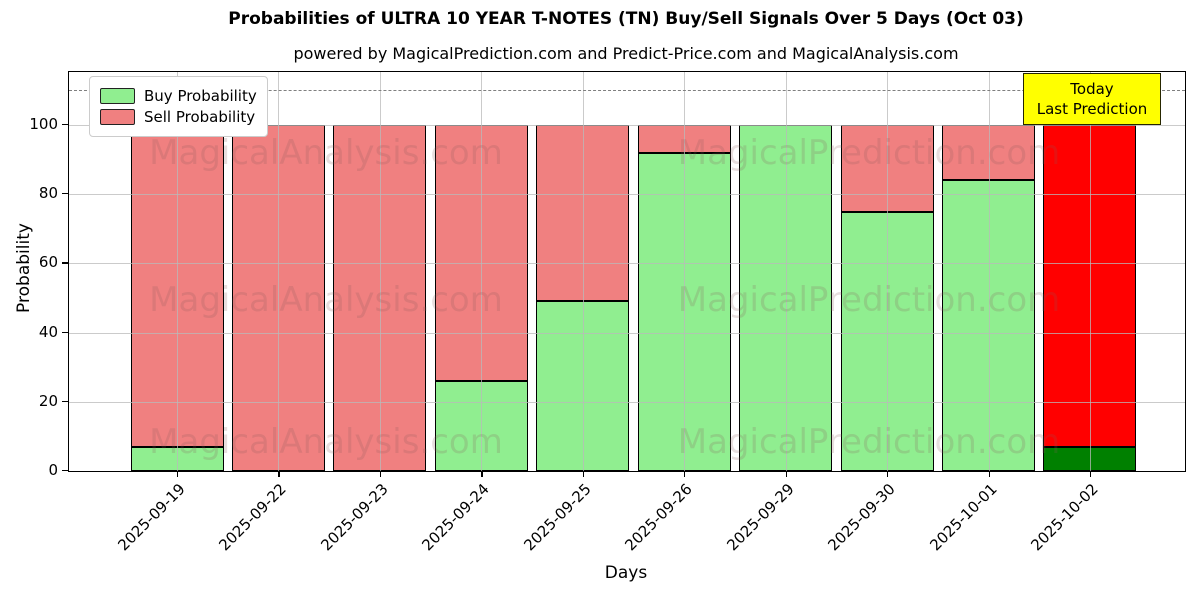 Image resolution: width=1200 pixels, height=600 pixels. Describe the element at coordinates (151, 517) in the screenshot. I see `x-tick-label: 2025-09-19` at that location.